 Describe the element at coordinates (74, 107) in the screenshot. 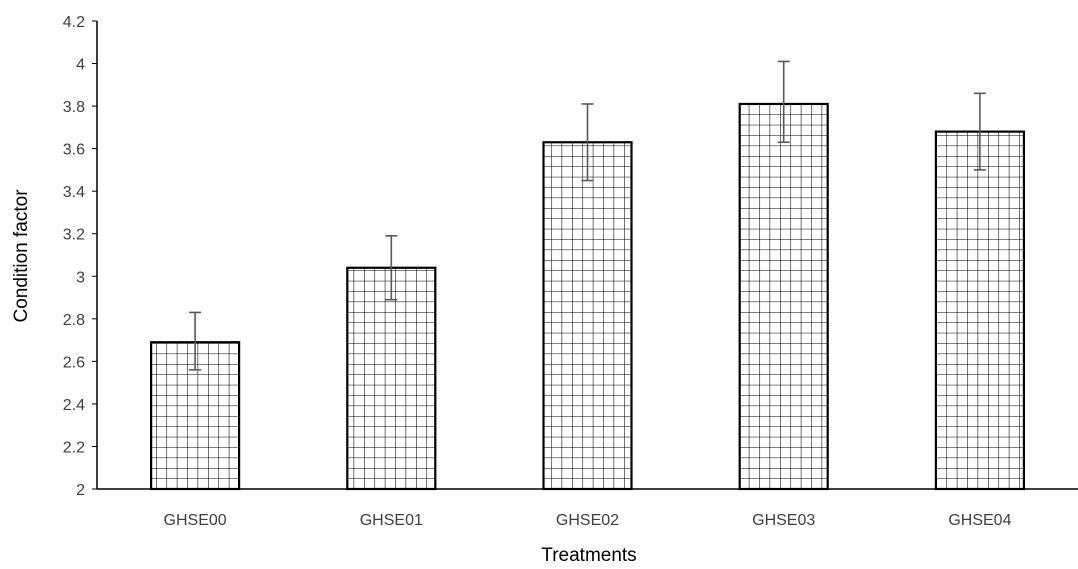

I see `y-tick-label: 3.8` at that location.